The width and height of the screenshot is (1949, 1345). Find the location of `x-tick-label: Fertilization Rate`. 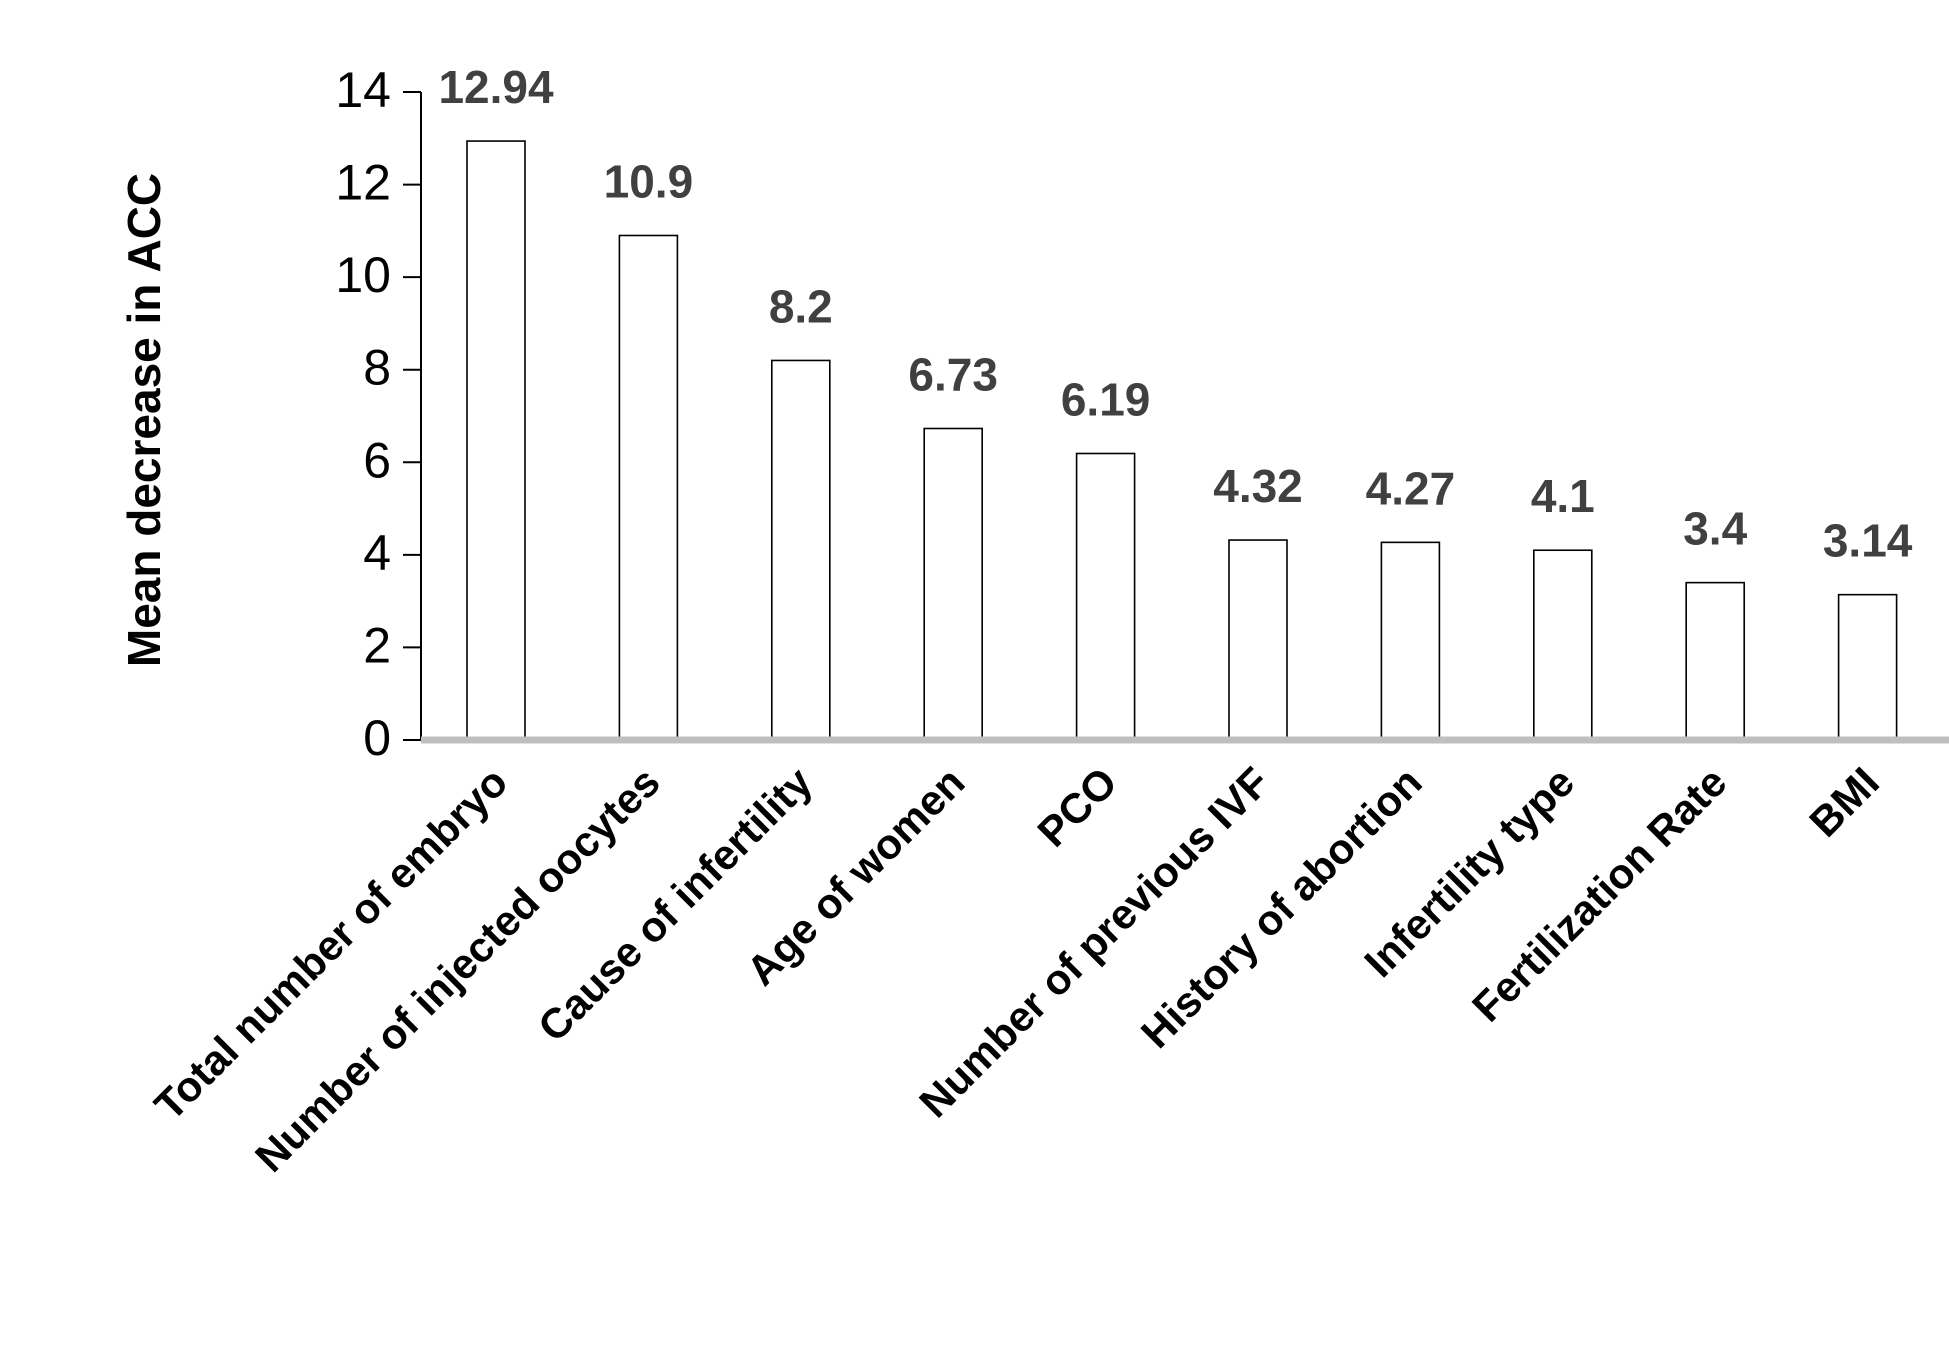

x-tick-label: Fertilization Rate is located at coordinates (1599, 894).